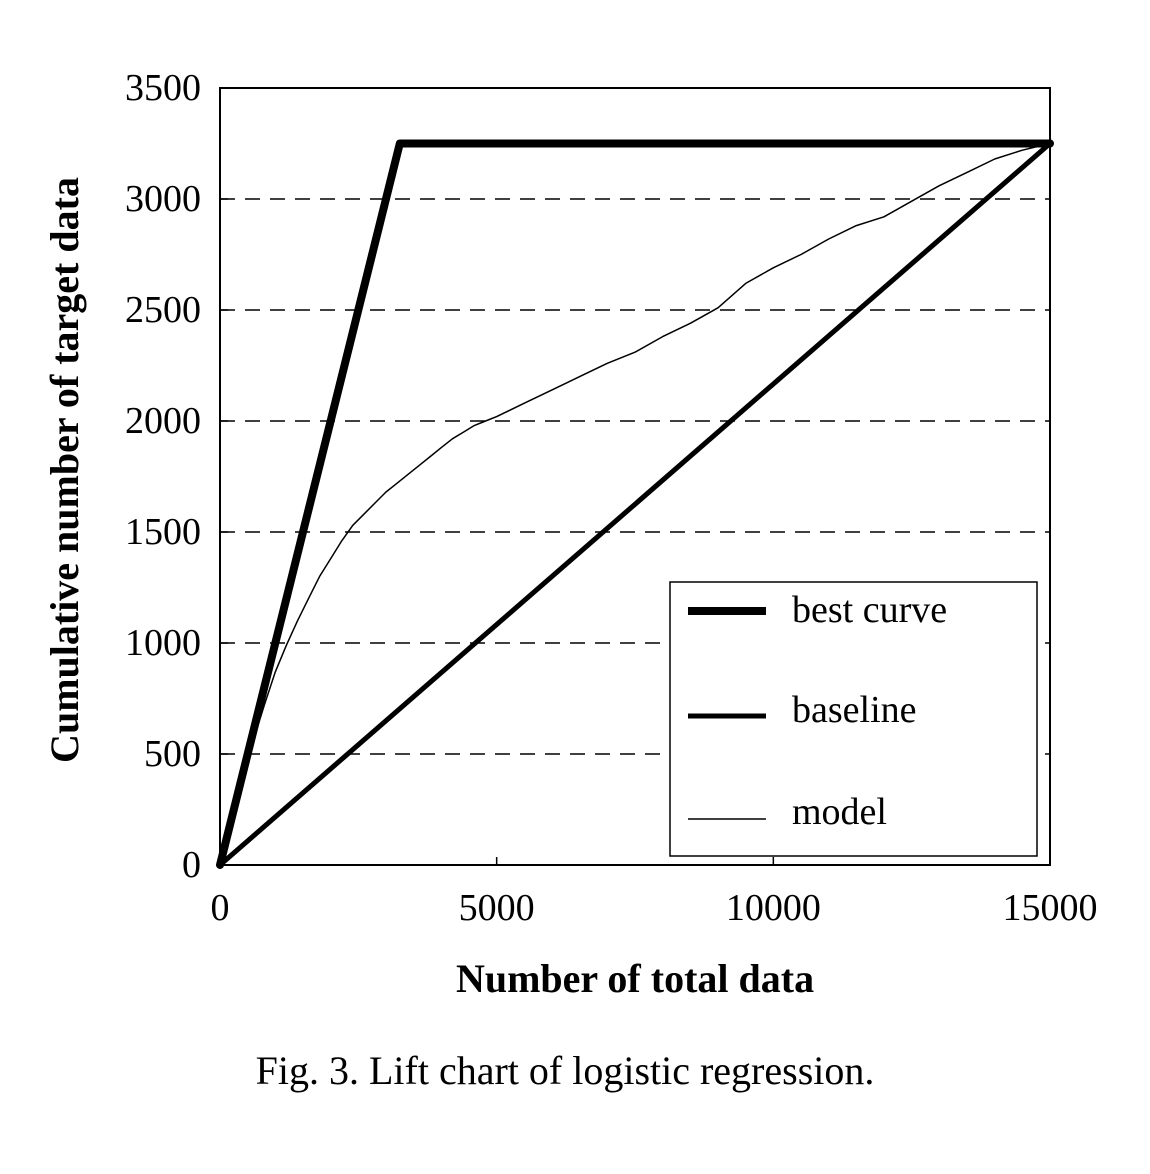 Image resolution: width=1150 pixels, height=1174 pixels. What do you see at coordinates (869, 610) in the screenshot?
I see `legend-label-best-curve: best curve` at bounding box center [869, 610].